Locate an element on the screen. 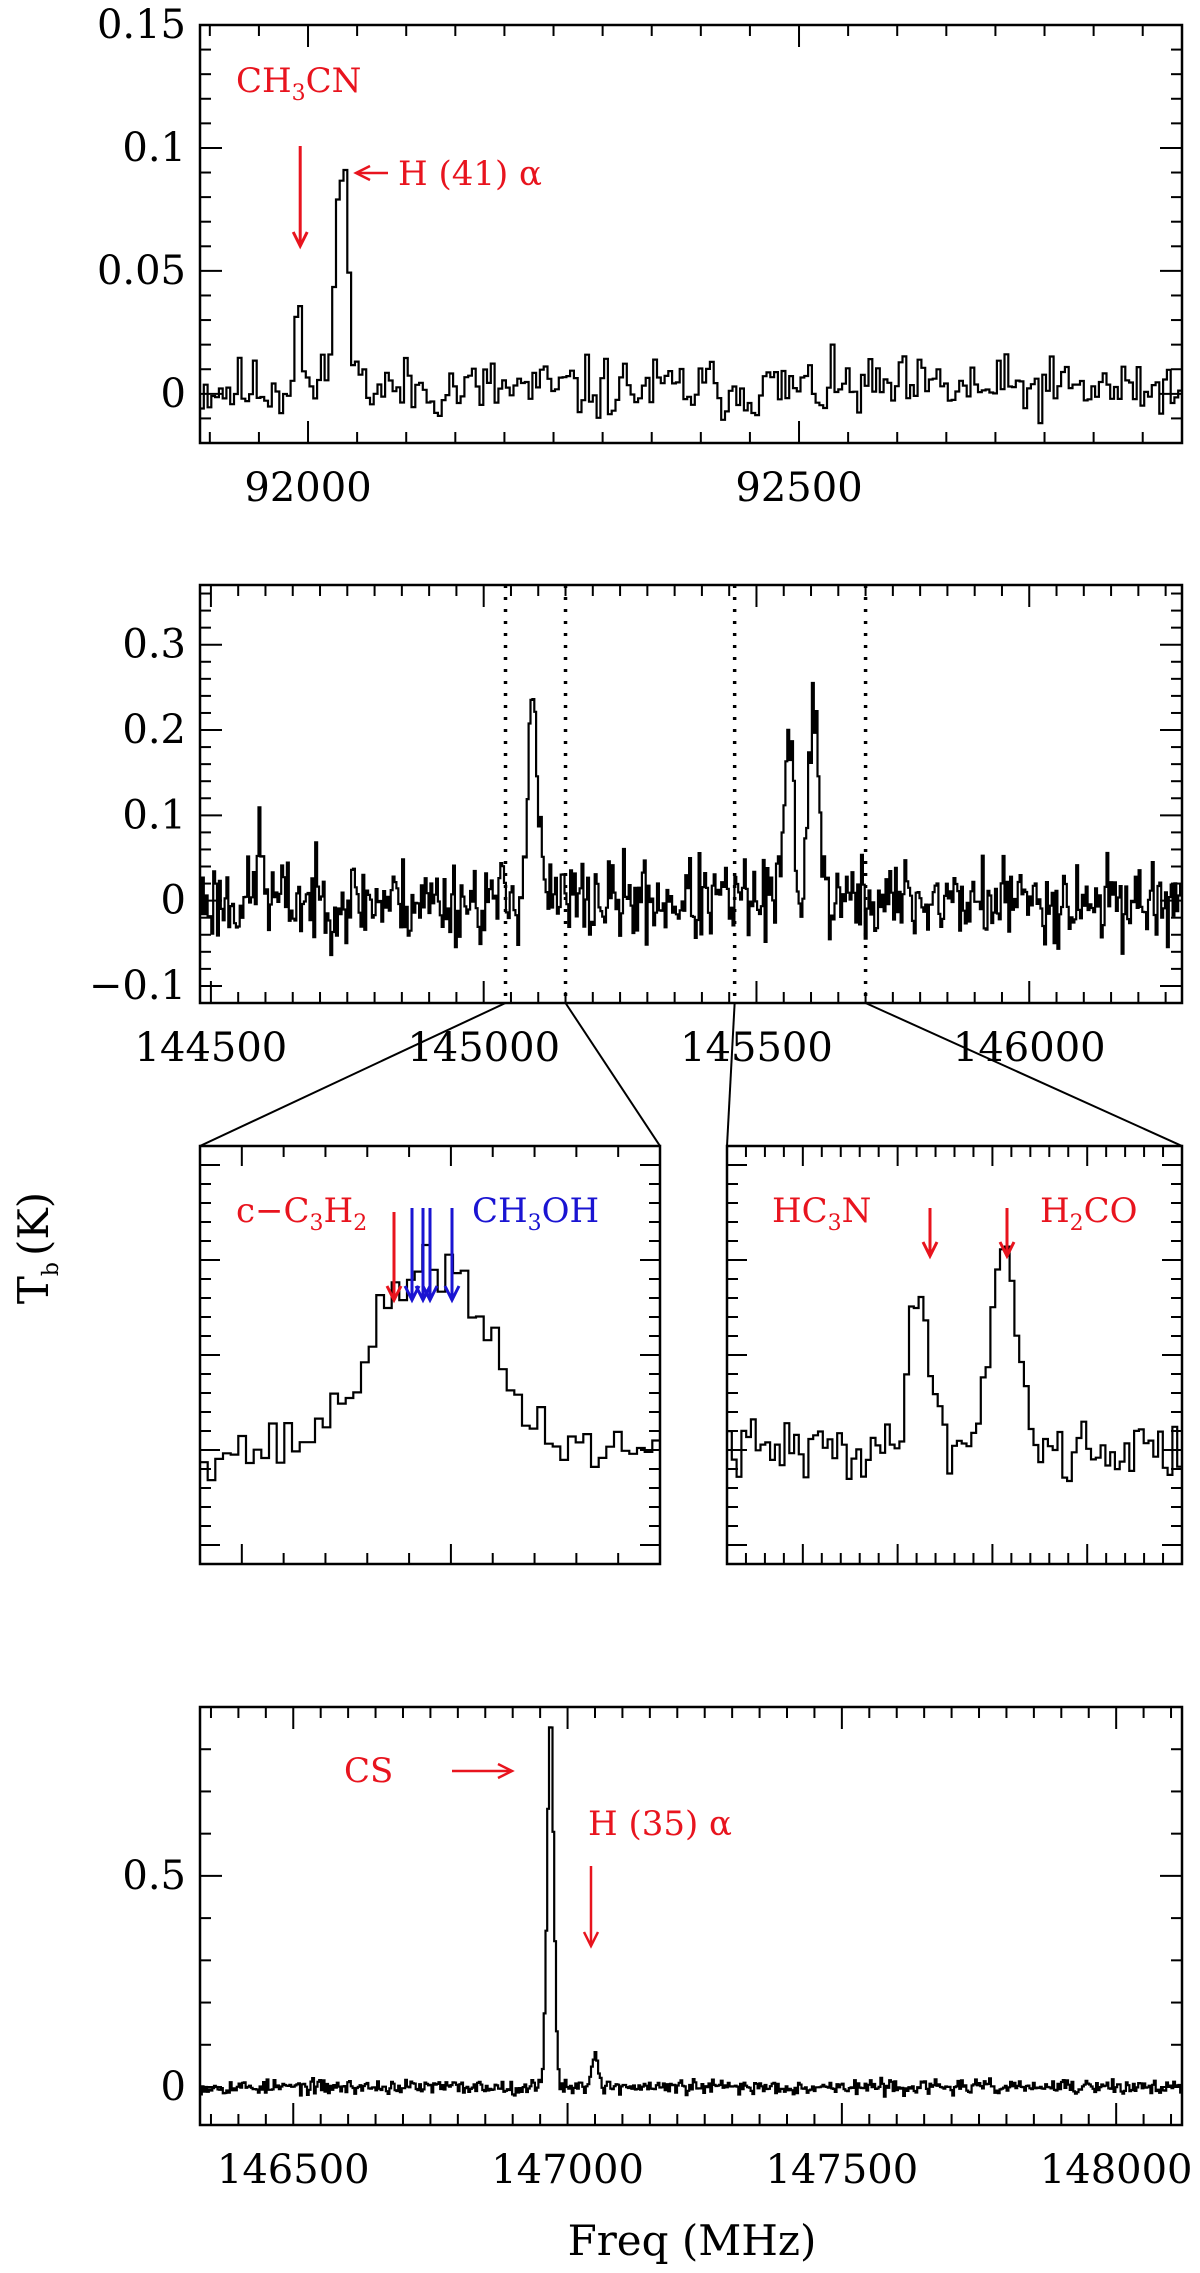 This screenshot has width=1200, height=2273. h41a-label: H (41) α is located at coordinates (470, 174).